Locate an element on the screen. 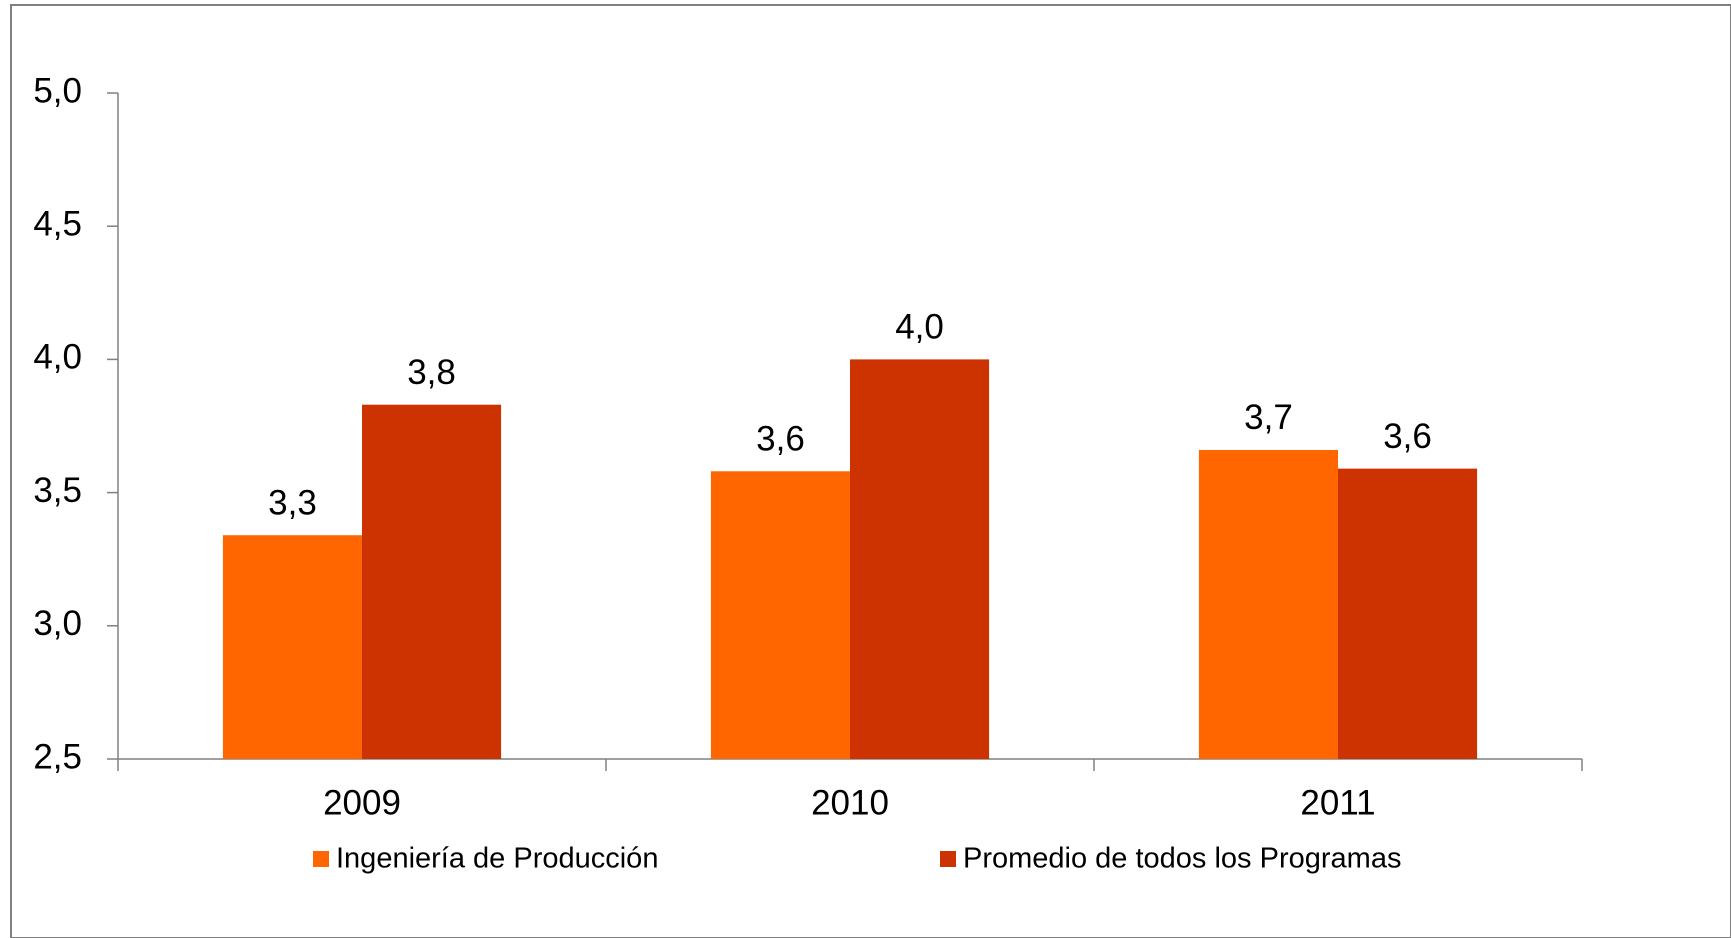  value-label: 4,0 is located at coordinates (919, 327).